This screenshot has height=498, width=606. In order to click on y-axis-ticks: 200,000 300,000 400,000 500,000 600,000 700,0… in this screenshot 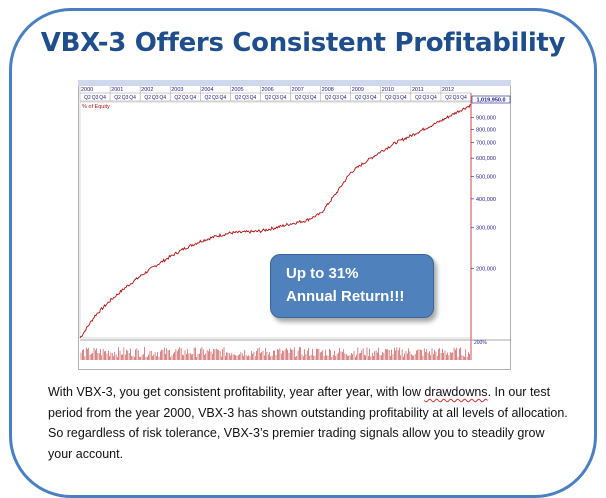, I will do `click(483, 193)`.